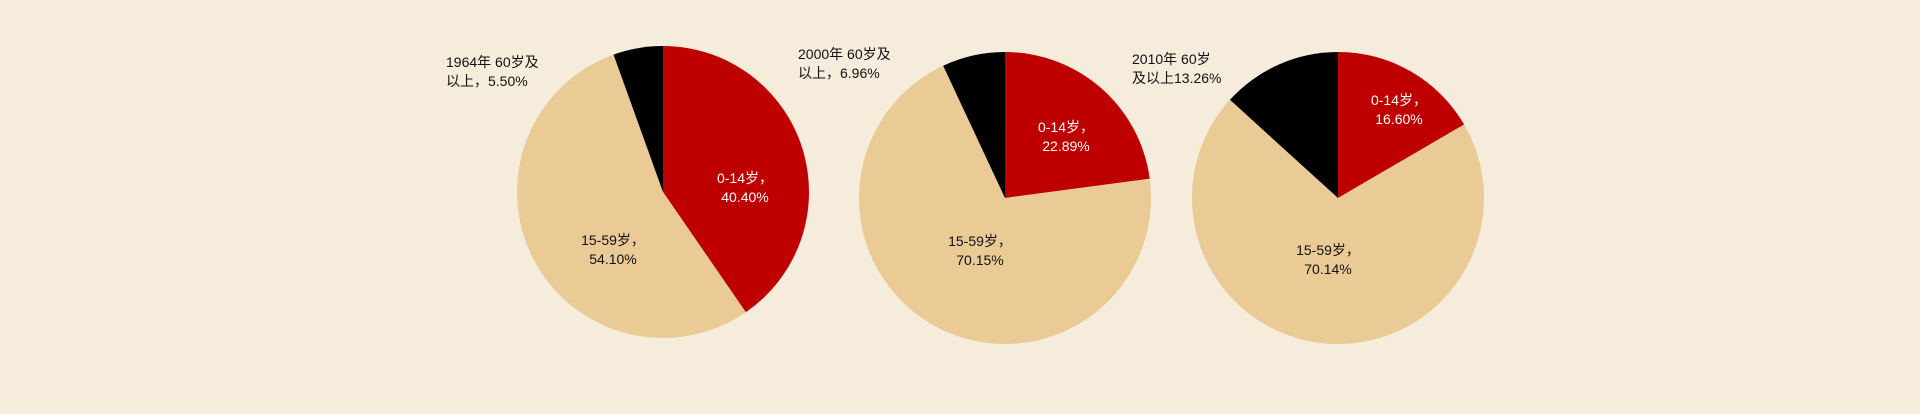 This screenshot has width=1920, height=414. What do you see at coordinates (1399, 119) in the screenshot?
I see `slice-label-line: 16.60%` at bounding box center [1399, 119].